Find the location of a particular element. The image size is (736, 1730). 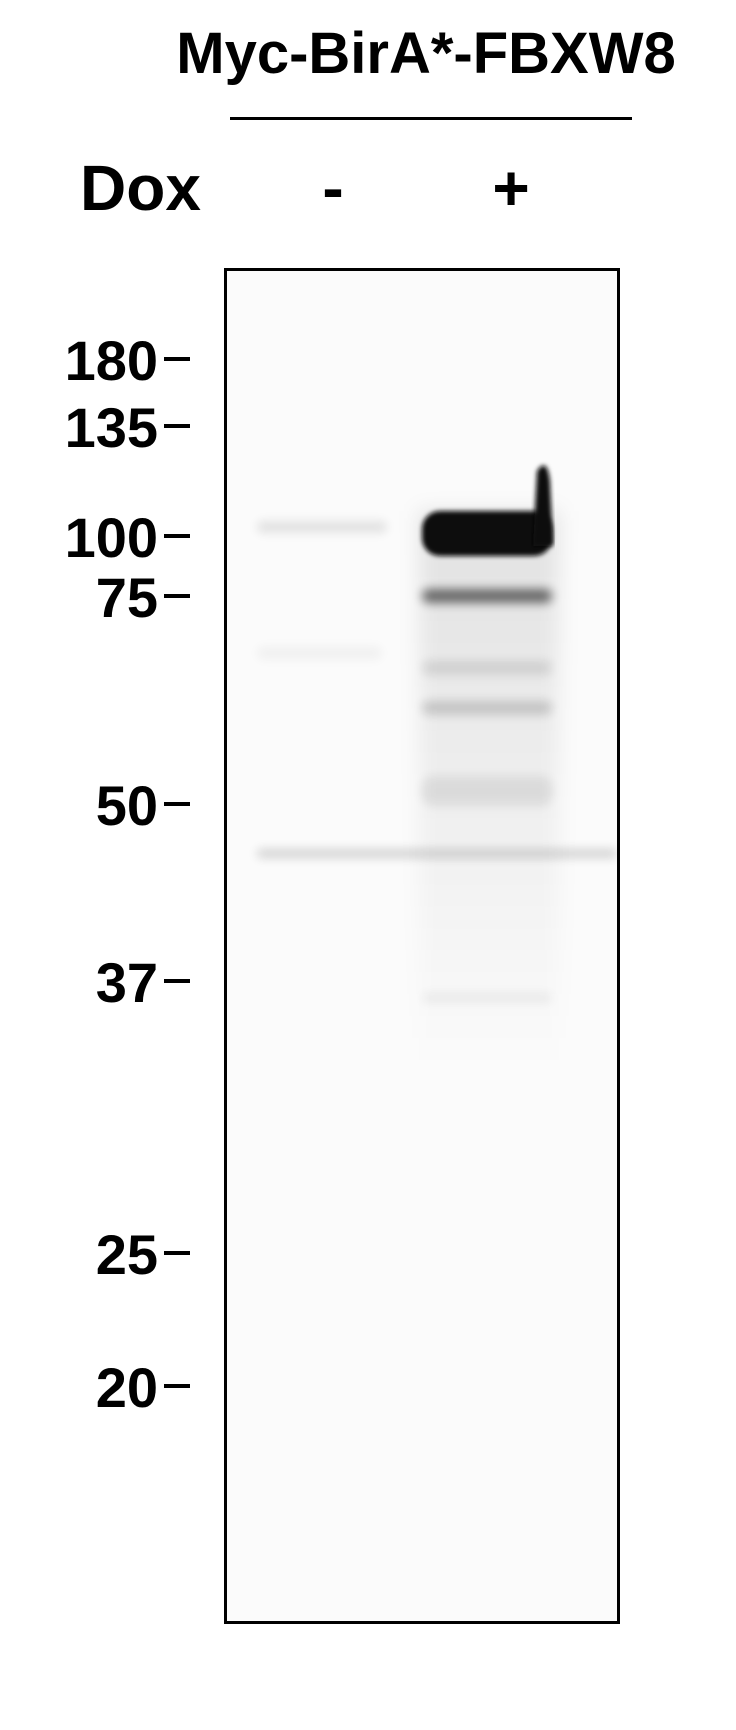

marker-75: 75 is located at coordinates (143, 598).